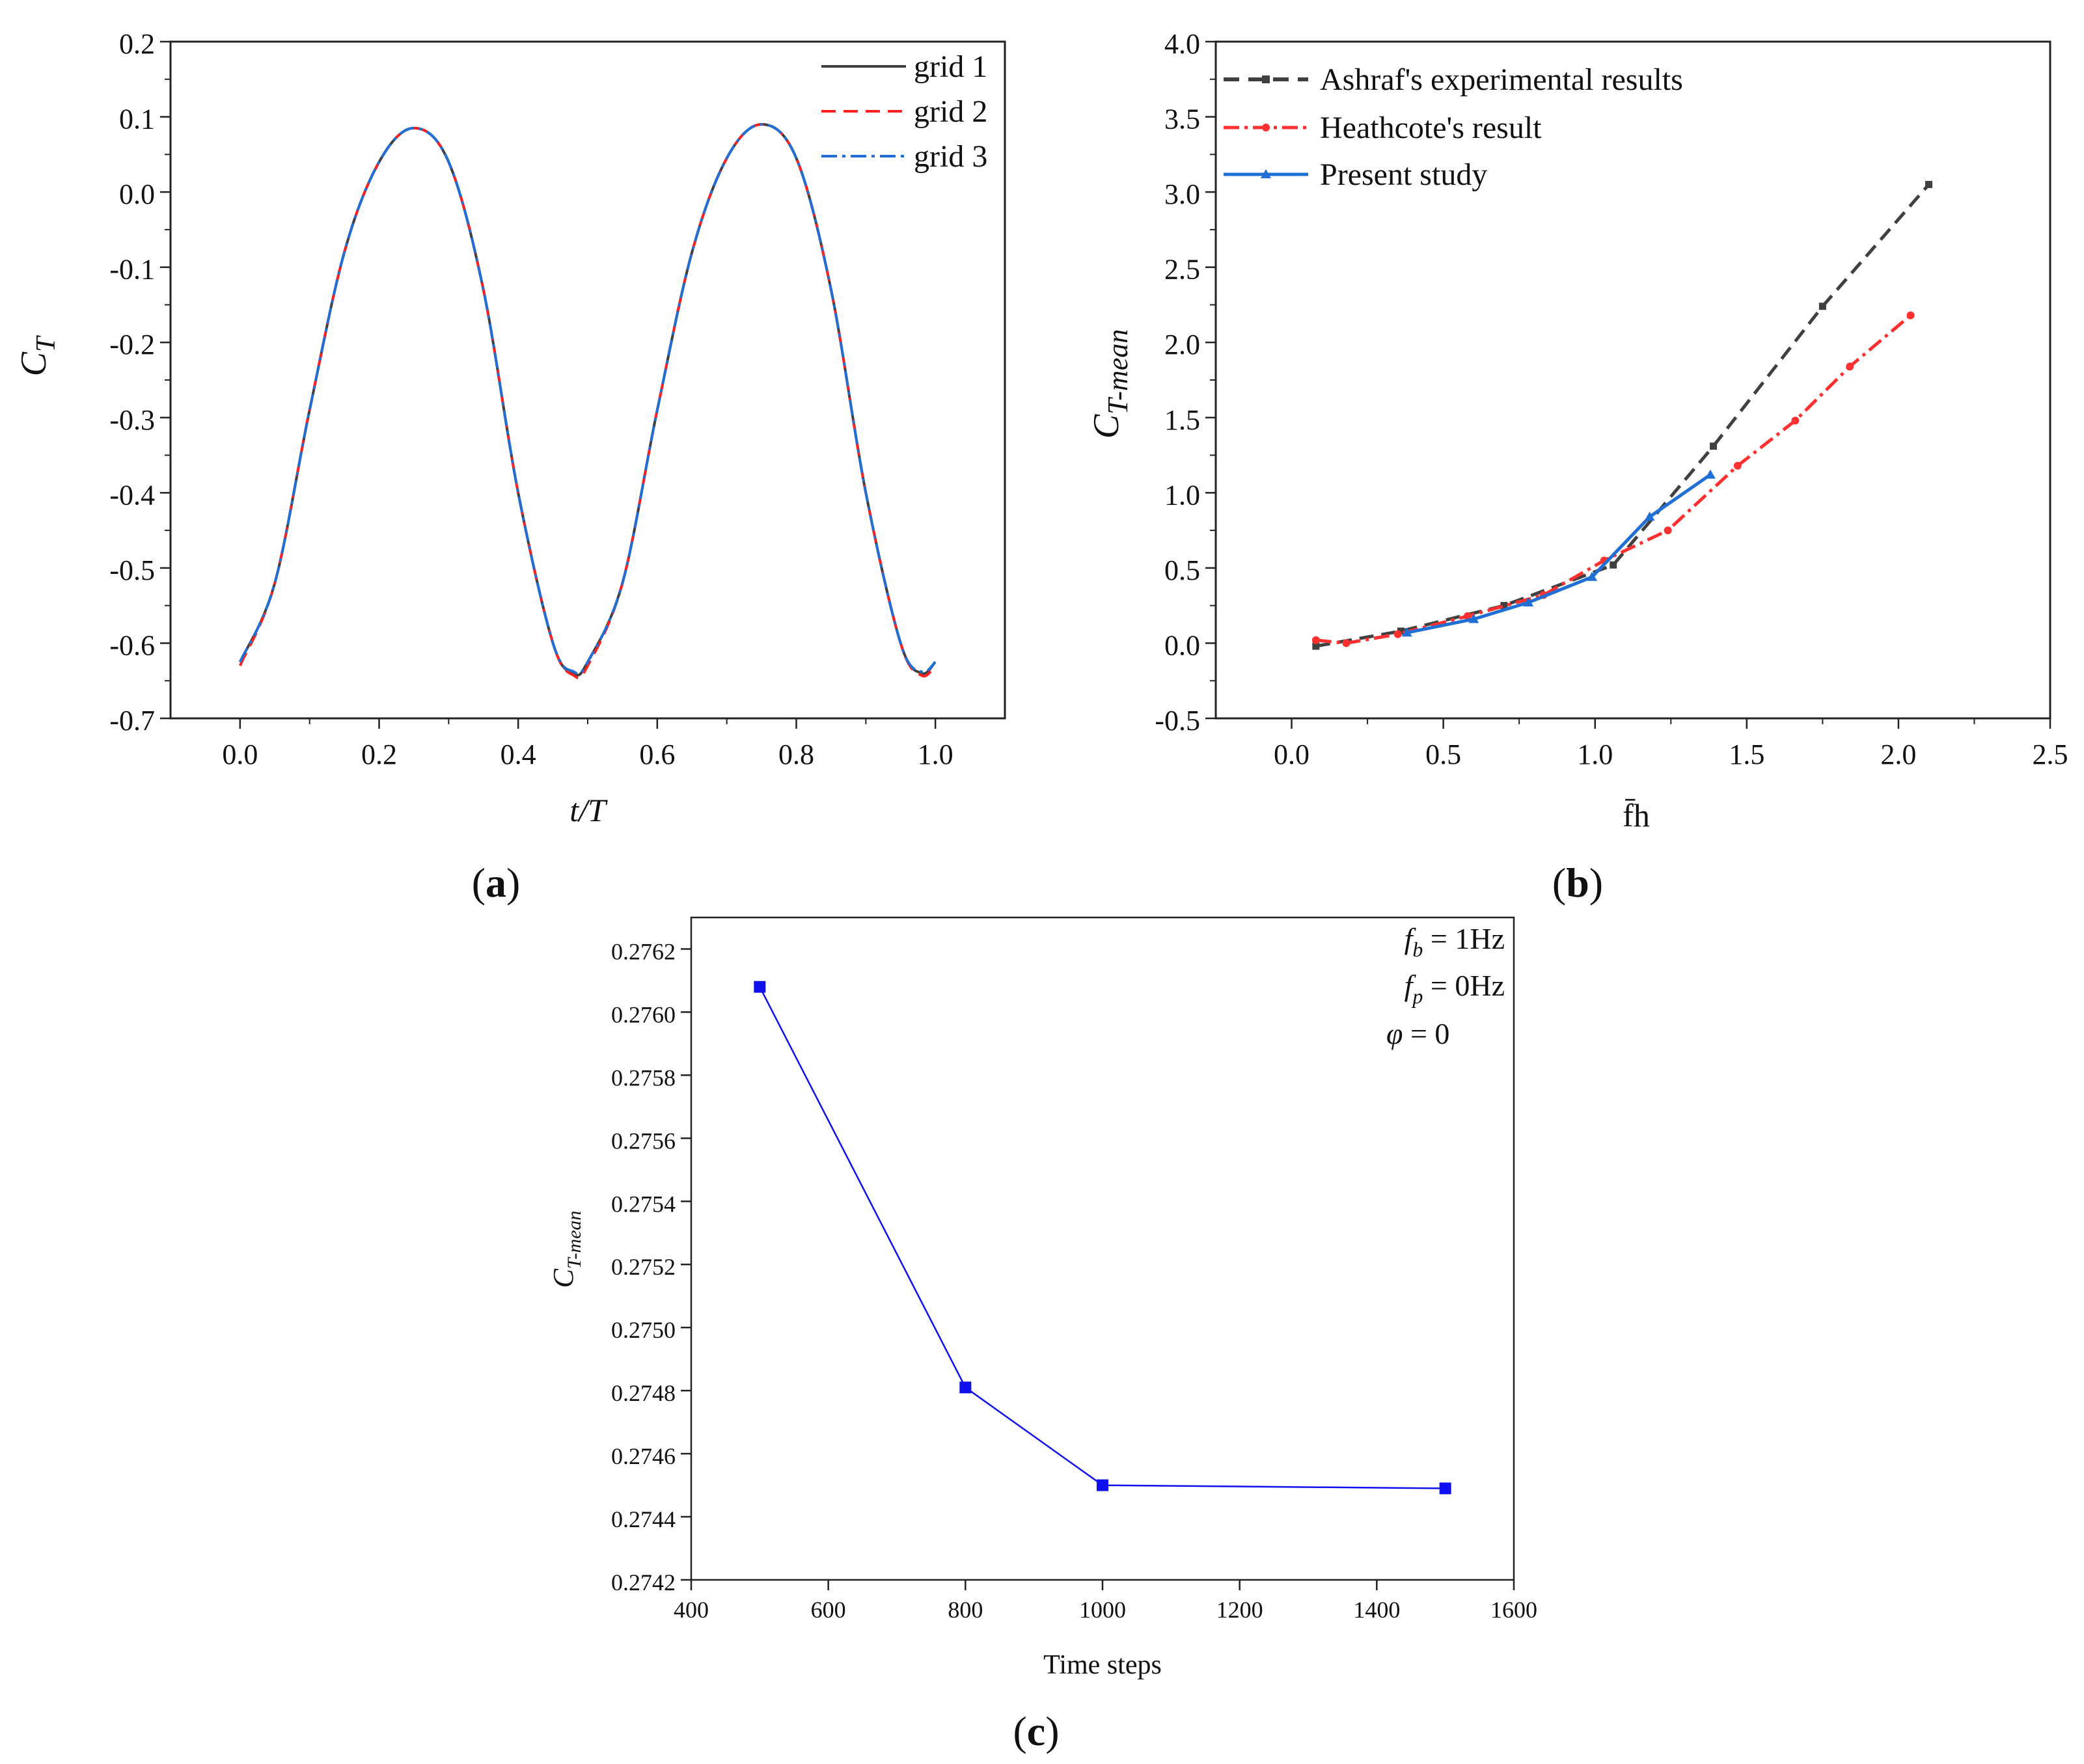 This screenshot has height=1764, width=2084. What do you see at coordinates (588, 810) in the screenshot?
I see `panel-a-x-axis-label: t/T` at bounding box center [588, 810].